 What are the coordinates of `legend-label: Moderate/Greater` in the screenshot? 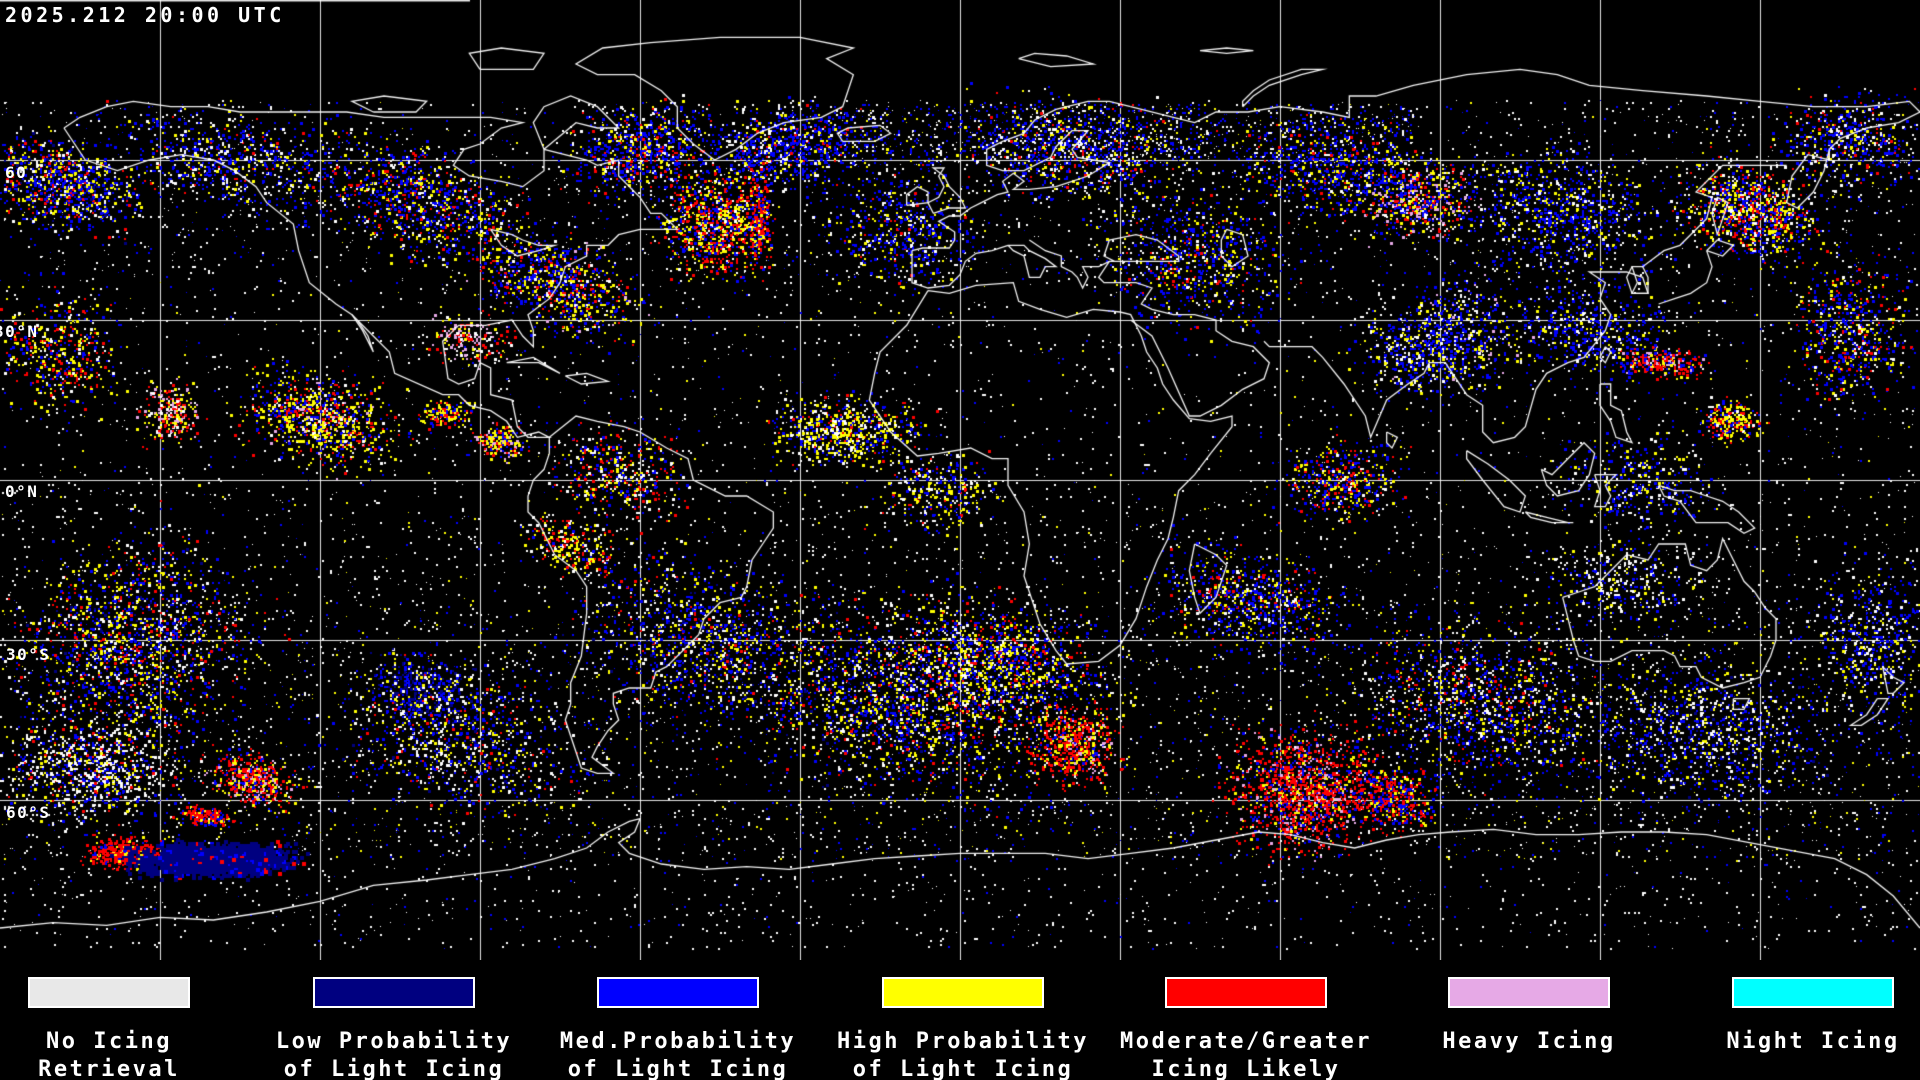 It's located at (1246, 1041).